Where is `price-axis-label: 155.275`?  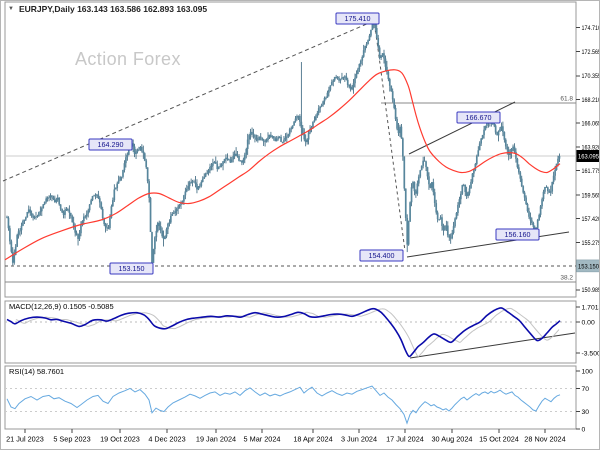 price-axis-label: 155.275 is located at coordinates (591, 243).